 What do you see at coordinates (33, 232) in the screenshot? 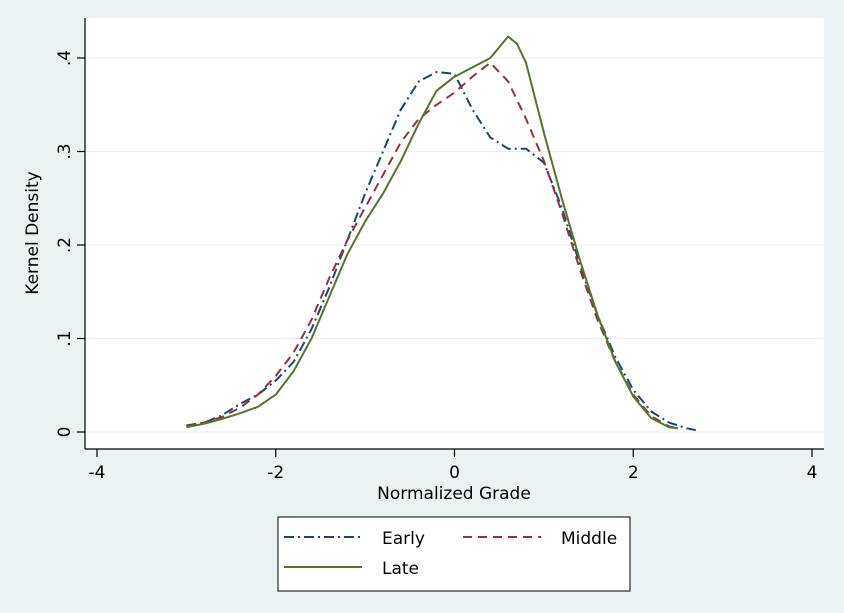
I see `y-axis-title: Kernel Density` at bounding box center [33, 232].